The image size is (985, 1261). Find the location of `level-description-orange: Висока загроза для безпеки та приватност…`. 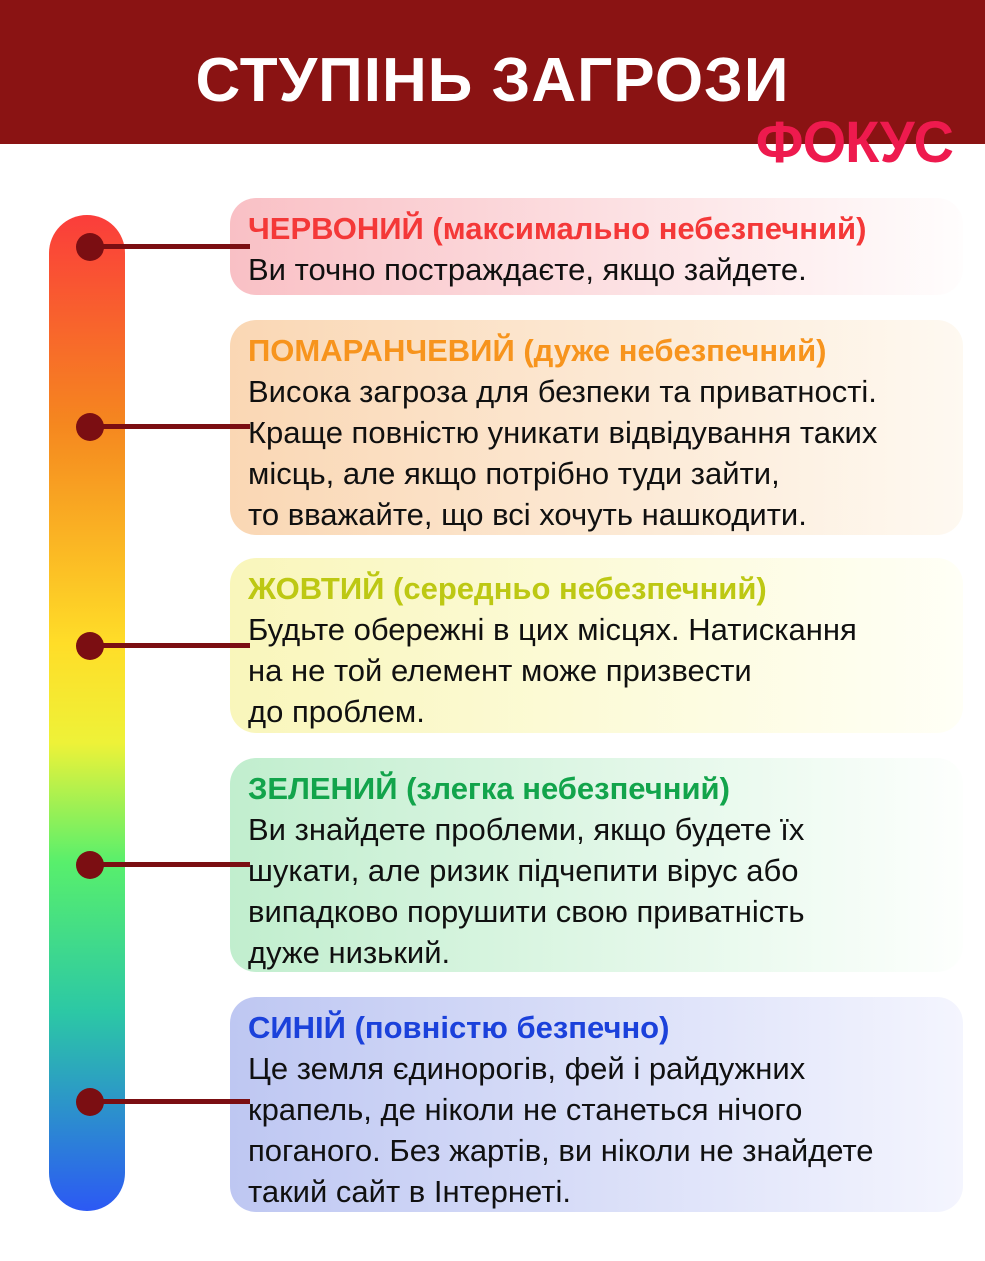

level-description-orange: Висока загроза для безпеки та приватност… is located at coordinates (563, 453).